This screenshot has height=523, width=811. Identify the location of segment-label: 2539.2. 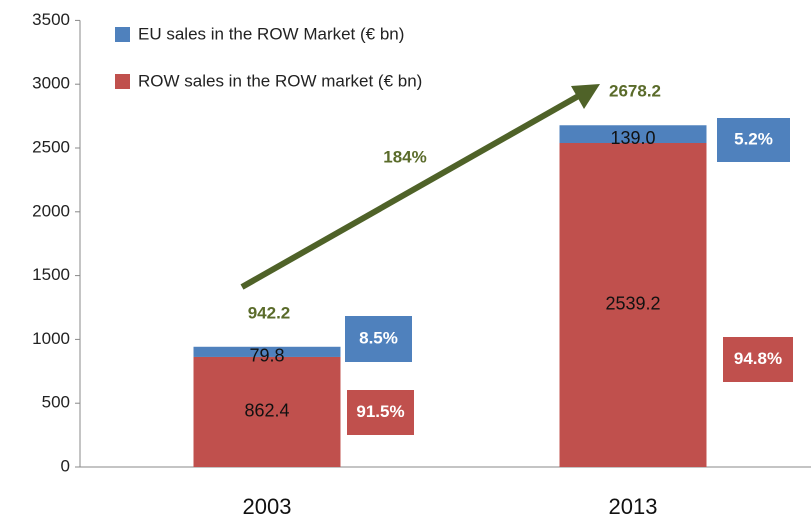
(632, 304).